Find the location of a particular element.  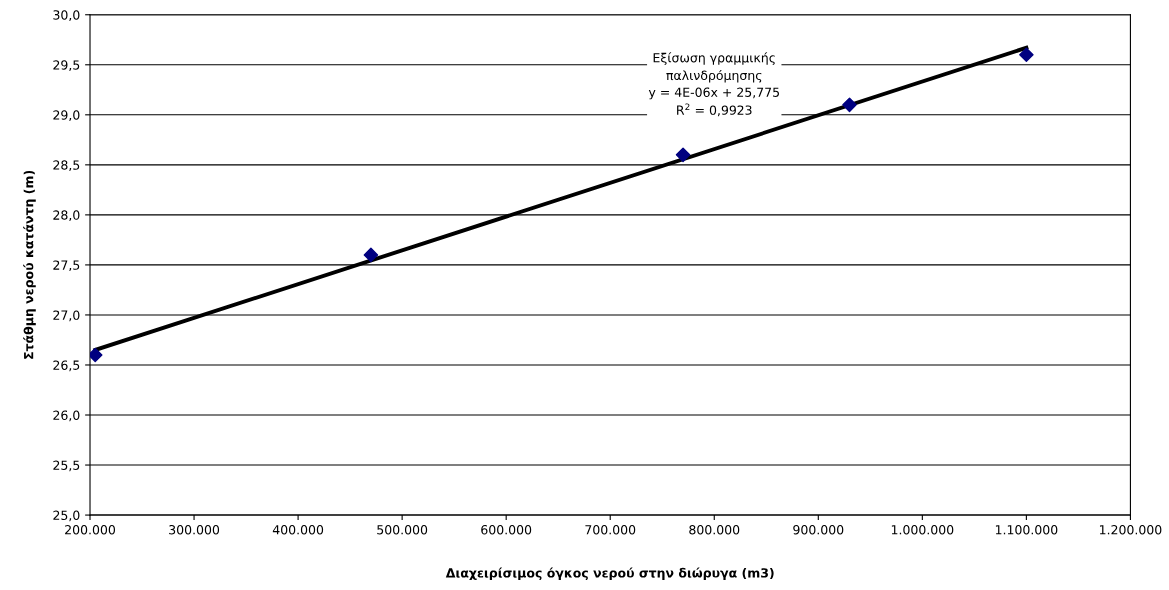

y-tick-label: 28,0 is located at coordinates (66, 216).